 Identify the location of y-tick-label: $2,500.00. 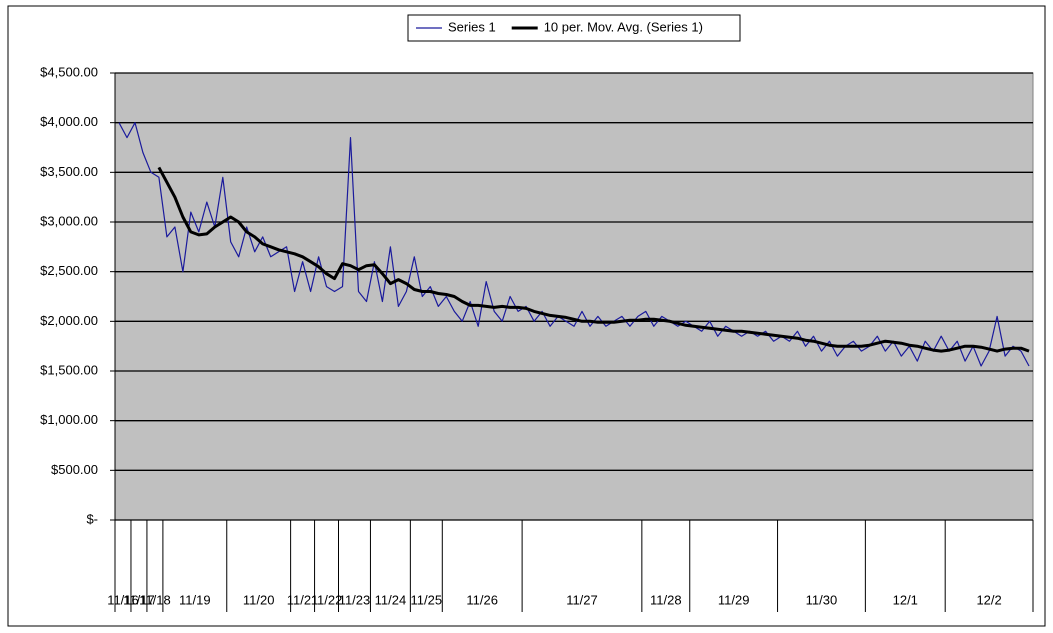
(69, 270).